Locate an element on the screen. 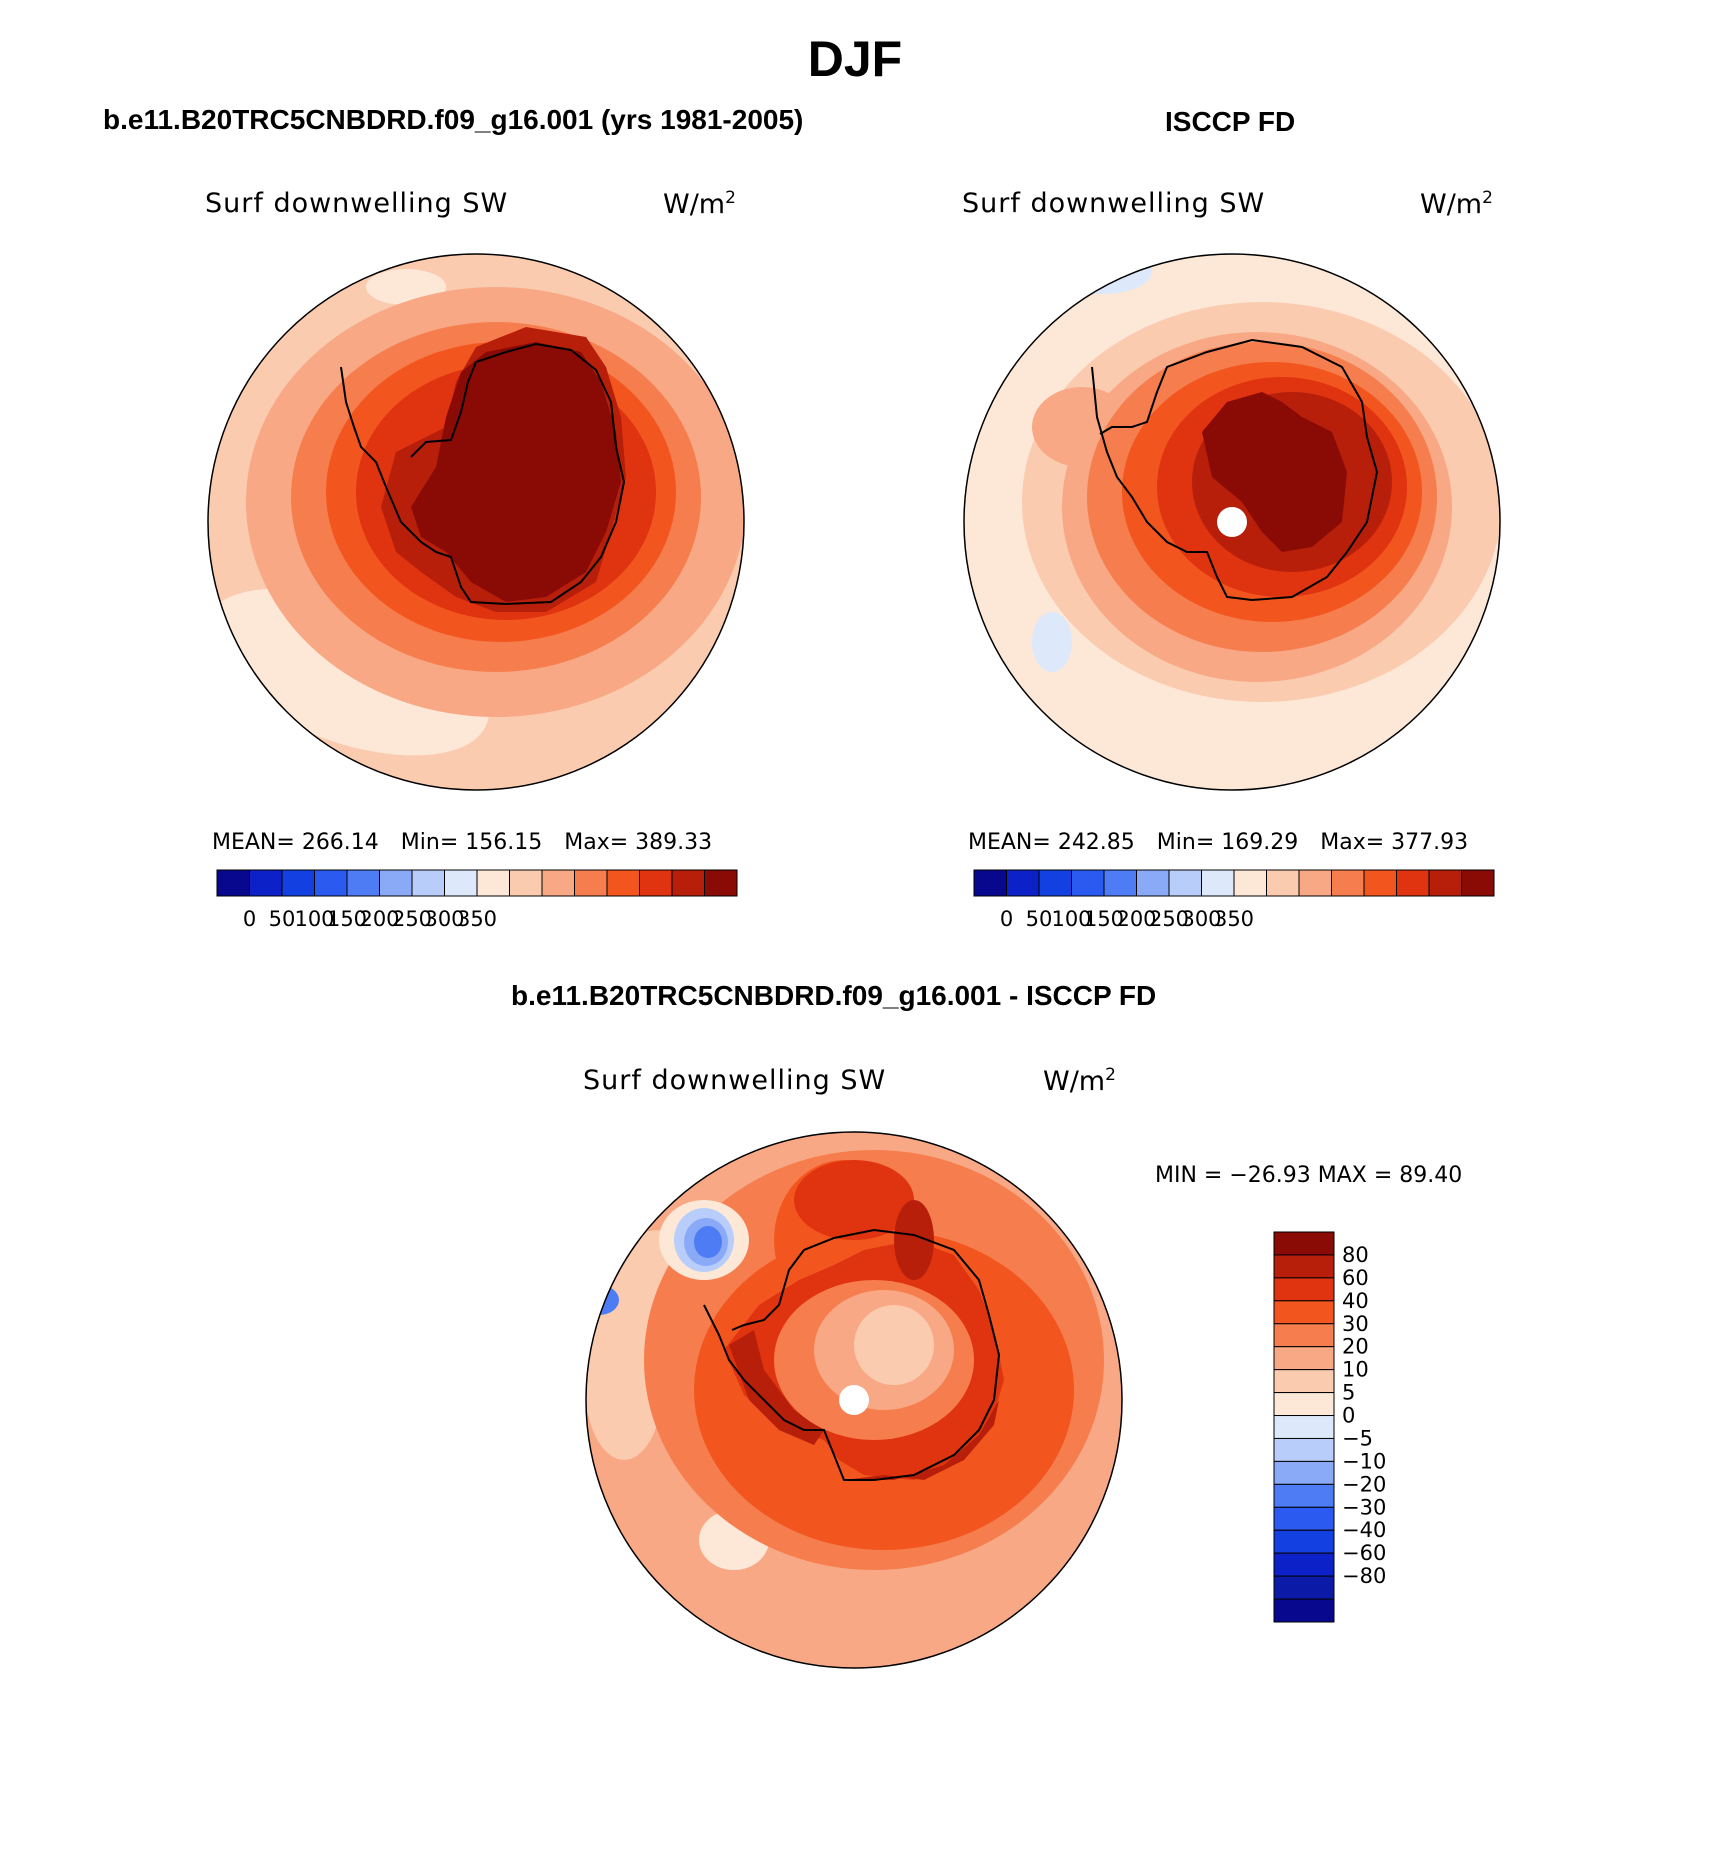 The image size is (1710, 1875). panel-2-contours is located at coordinates (1232, 522).